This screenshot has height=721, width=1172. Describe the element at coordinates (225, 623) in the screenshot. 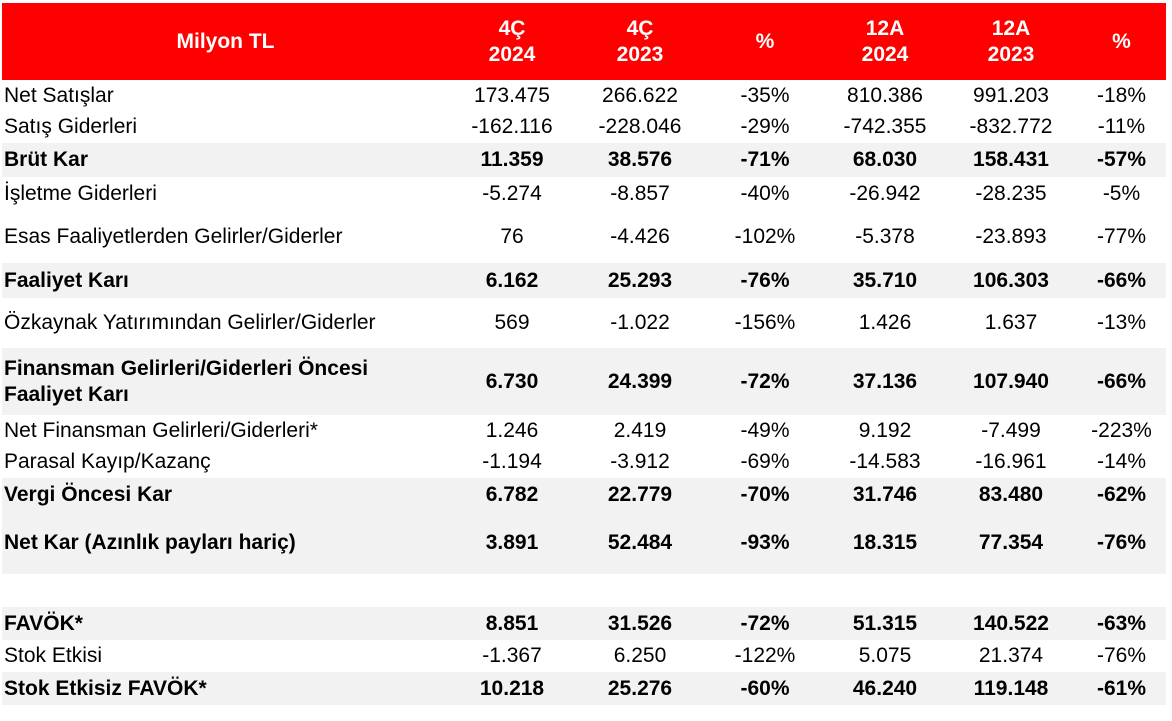

I see `row-label: FAVÖK*` at that location.